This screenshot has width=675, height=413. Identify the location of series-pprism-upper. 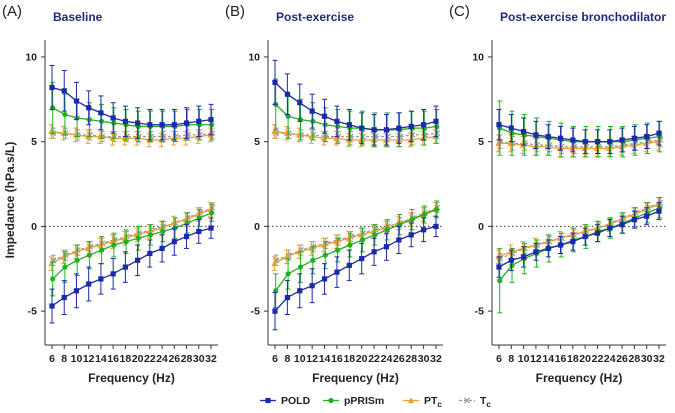
(132, 112).